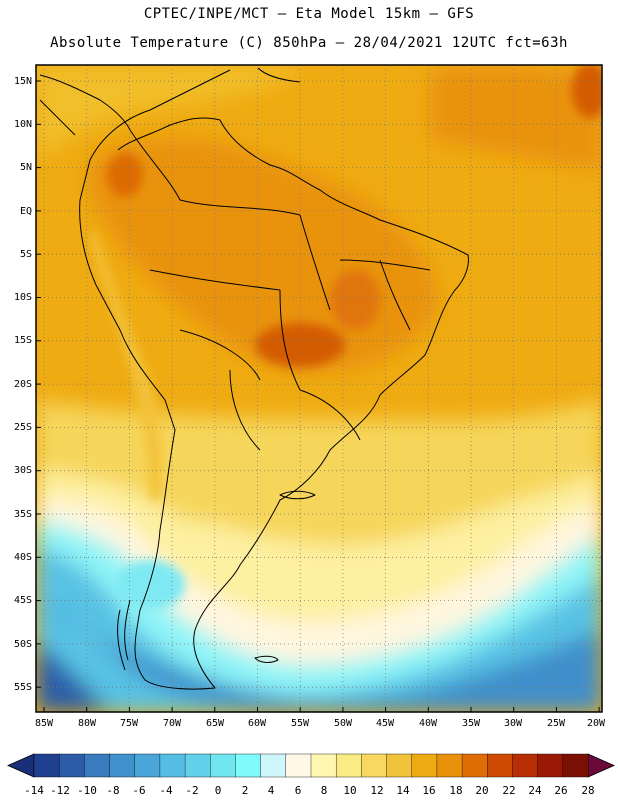 This screenshot has height=800, width=618. Describe the element at coordinates (23, 514) in the screenshot. I see `lat-label-35s: 35S` at that location.